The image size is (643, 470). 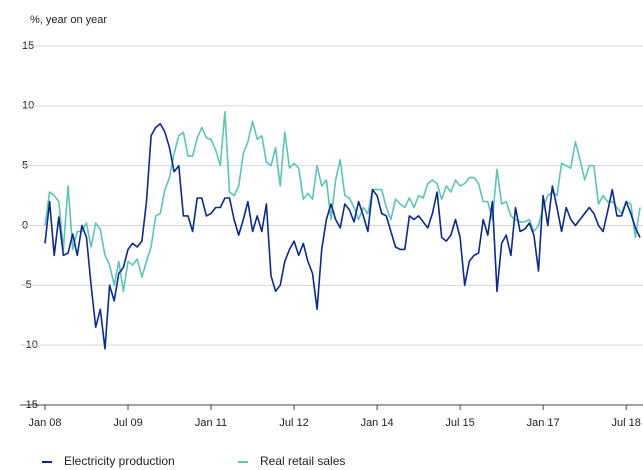 I want to click on x-tick-label: Jan 14, so click(x=377, y=423).